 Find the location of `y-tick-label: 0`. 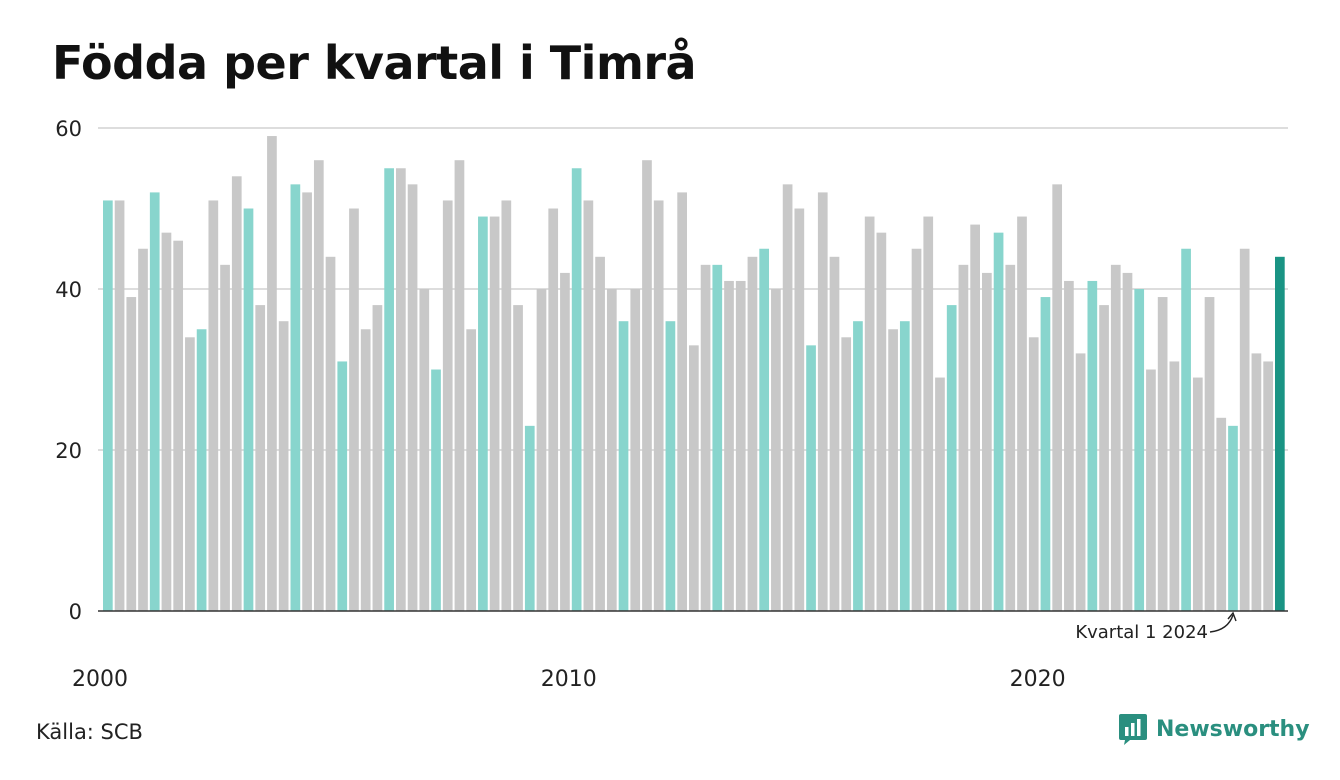

y-tick-label: 0 is located at coordinates (75, 612).